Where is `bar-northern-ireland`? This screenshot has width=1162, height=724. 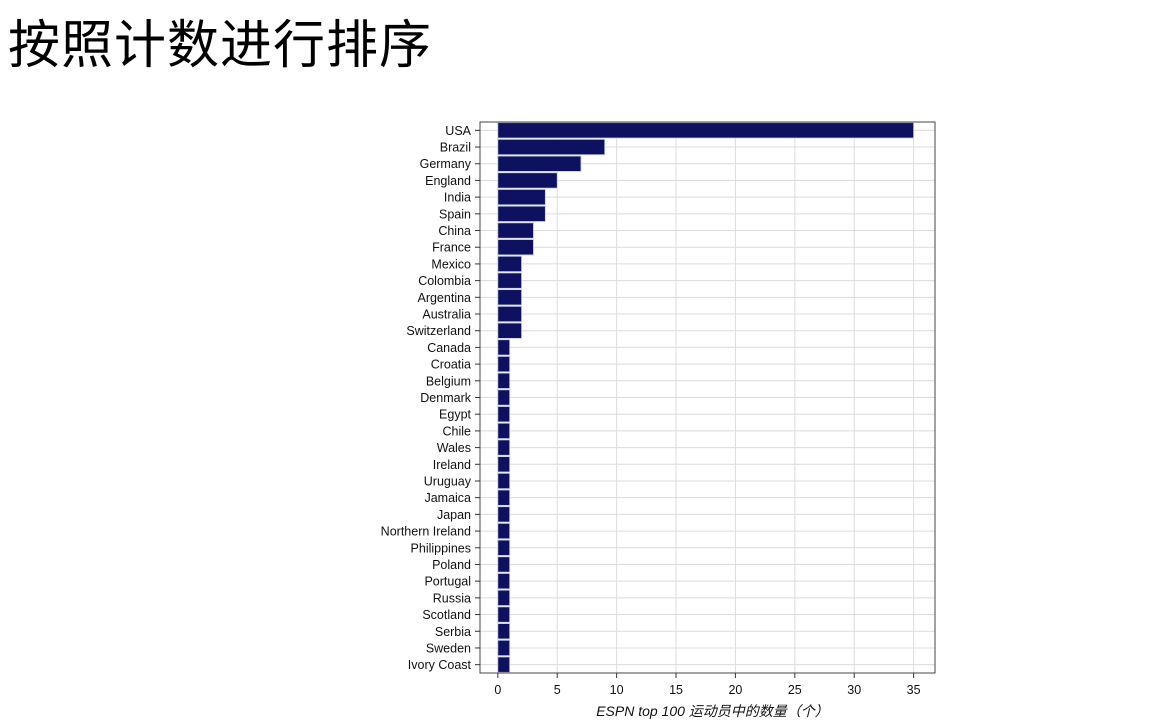 bar-northern-ireland is located at coordinates (504, 531).